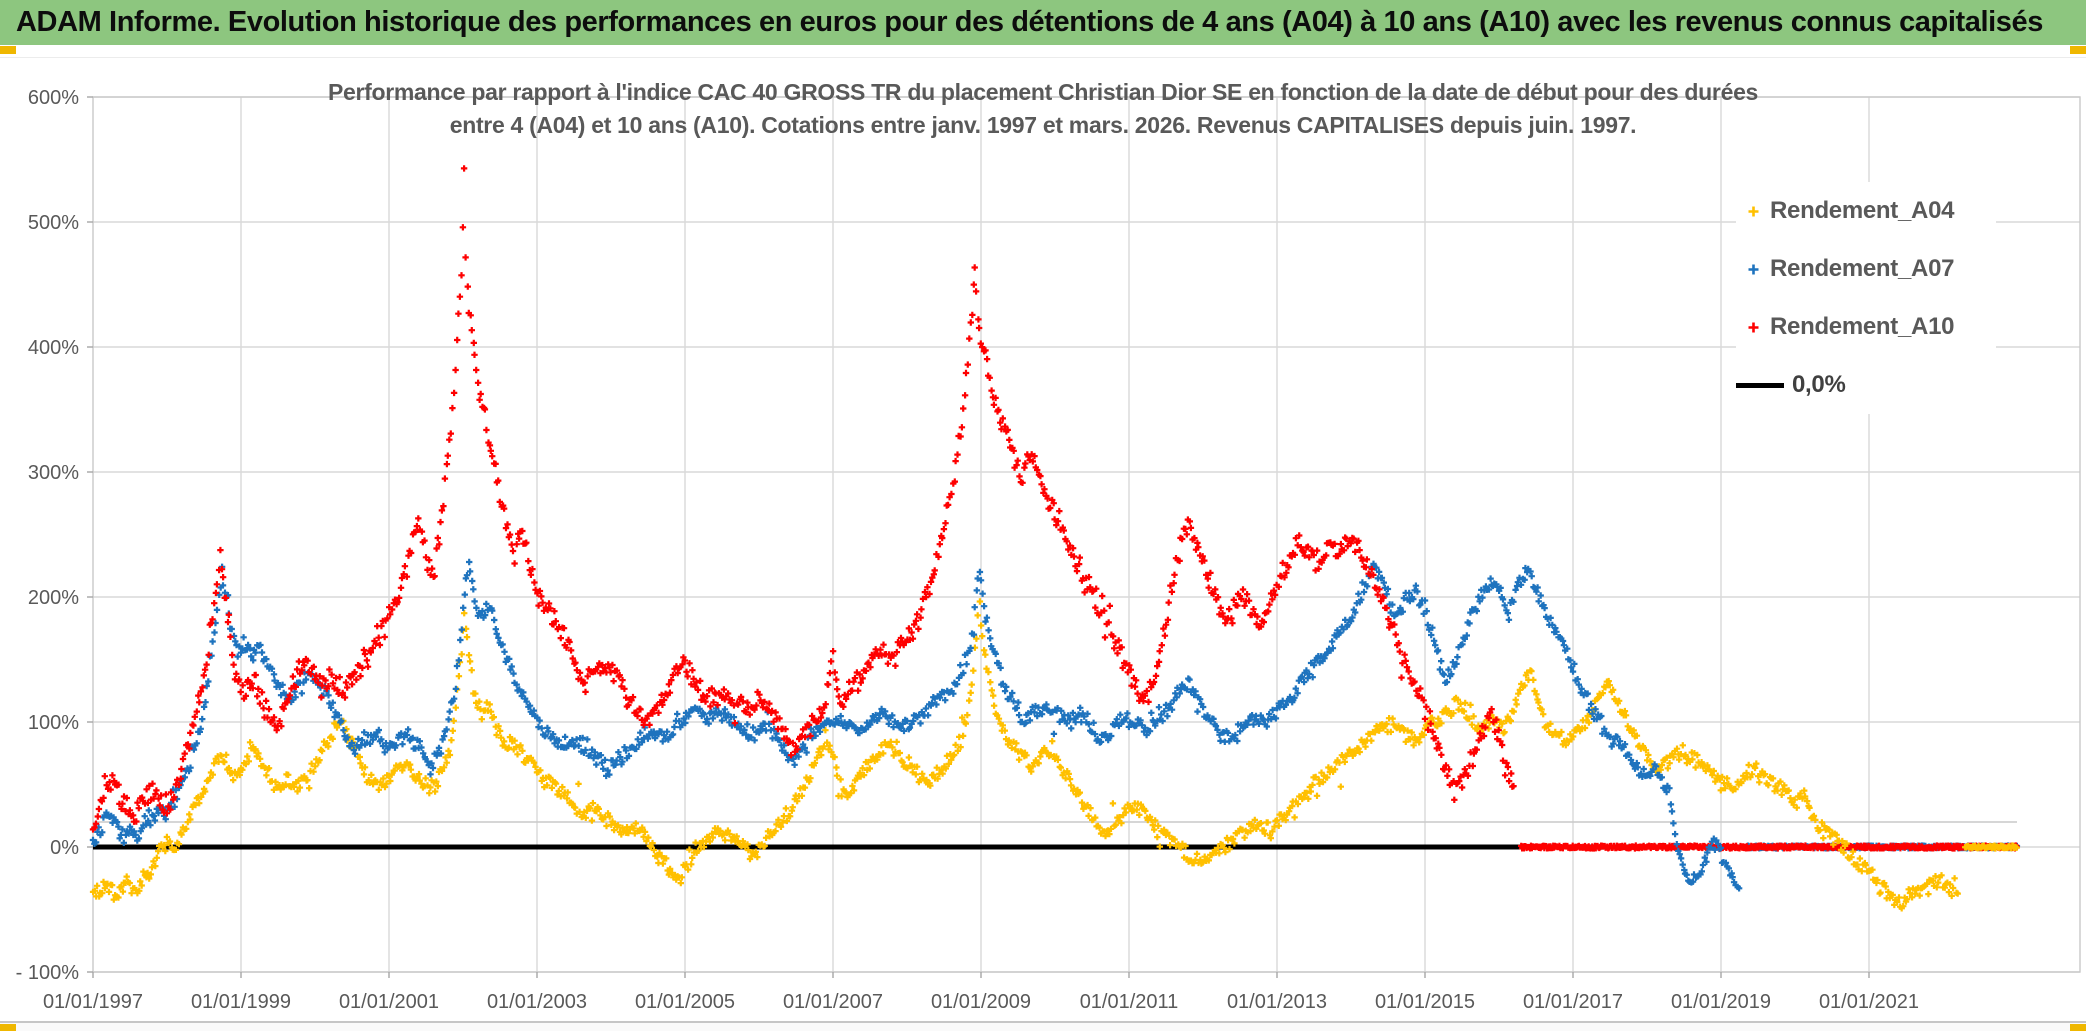 This screenshot has width=2086, height=1031. What do you see at coordinates (981, 1002) in the screenshot?
I see `x-axis-label: 01/01/2009` at bounding box center [981, 1002].